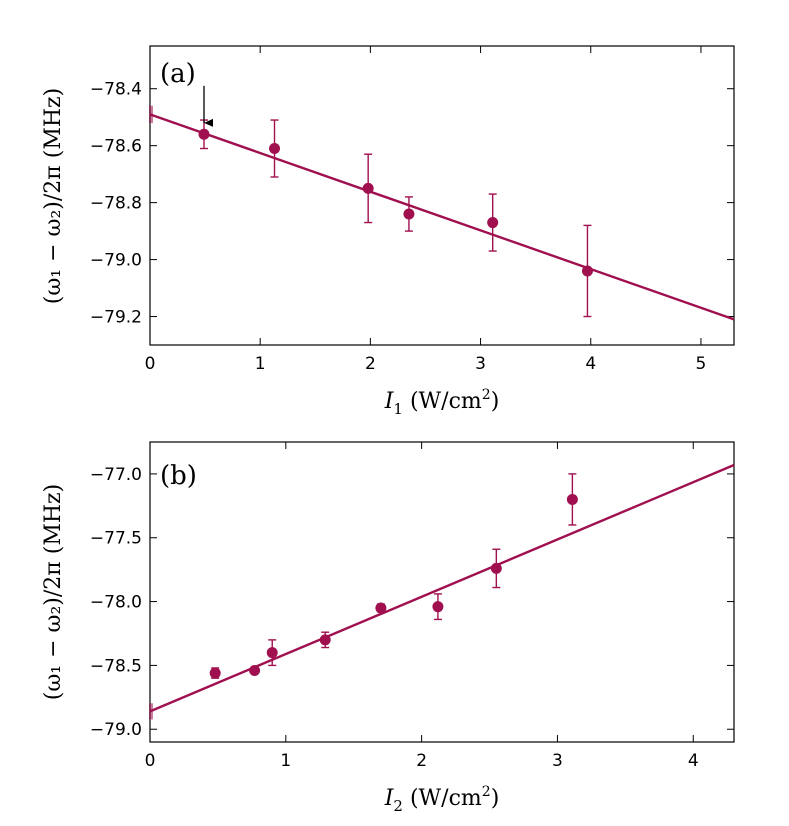  I want to click on y-tick-label: −78.6, so click(116, 147).